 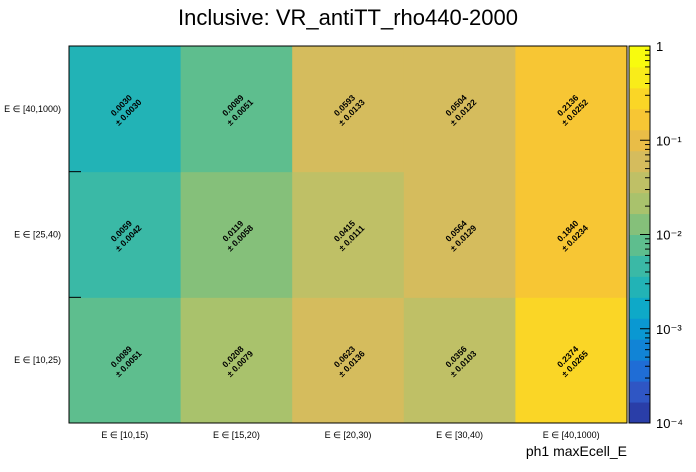 What do you see at coordinates (348, 17) in the screenshot?
I see `chart-title: Inclusive: VR_antiTT_rho440-2000` at bounding box center [348, 17].